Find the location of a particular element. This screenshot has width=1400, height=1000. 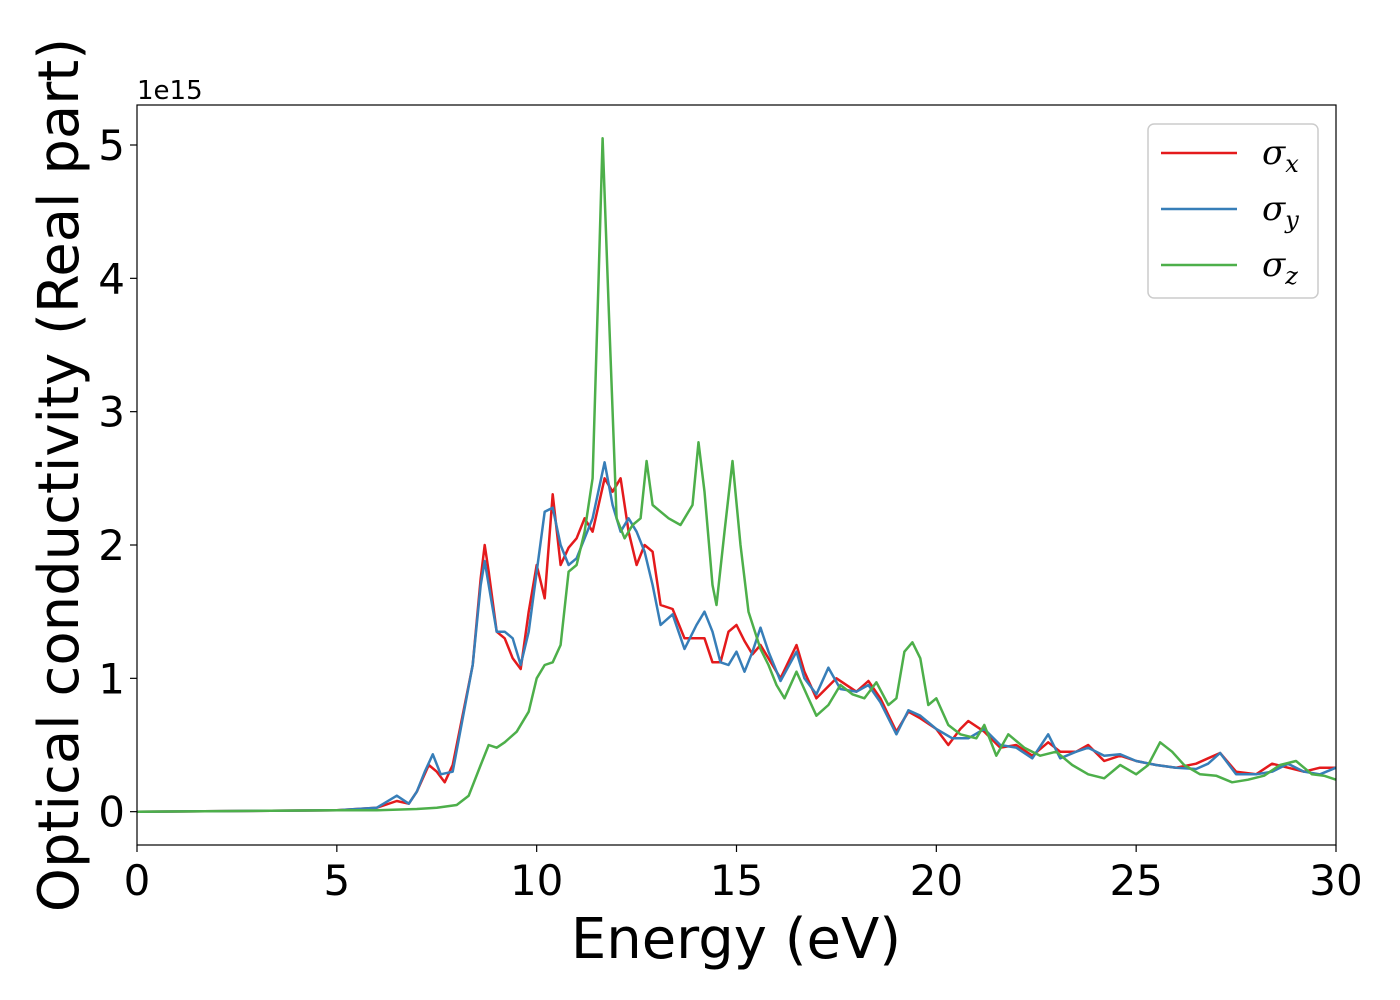

y-axis: 0 1 2 3 4 5 is located at coordinates (117, 479).